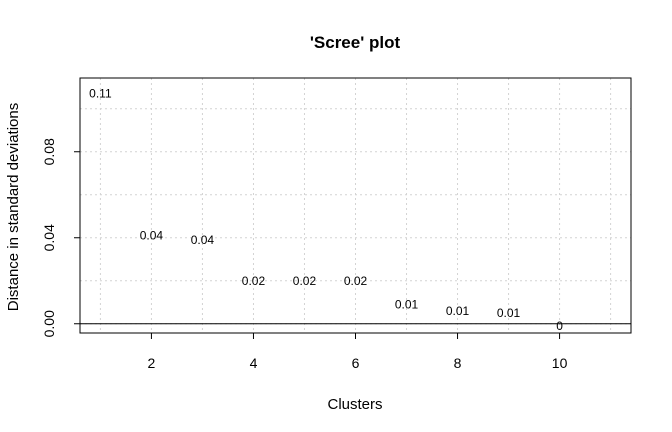 This screenshot has height=432, width=672. What do you see at coordinates (100, 94) in the screenshot?
I see `data-point-label: 0.11` at bounding box center [100, 94].